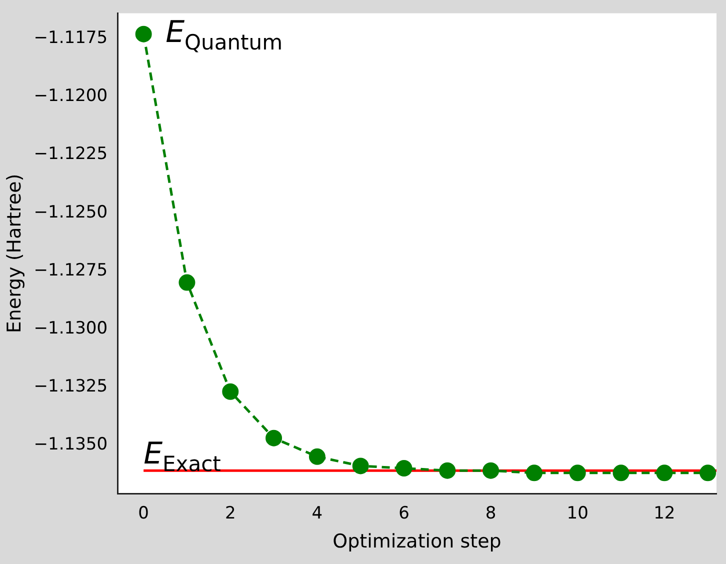  What do you see at coordinates (417, 541) in the screenshot?
I see `x-axis-title: Optimization step` at bounding box center [417, 541].